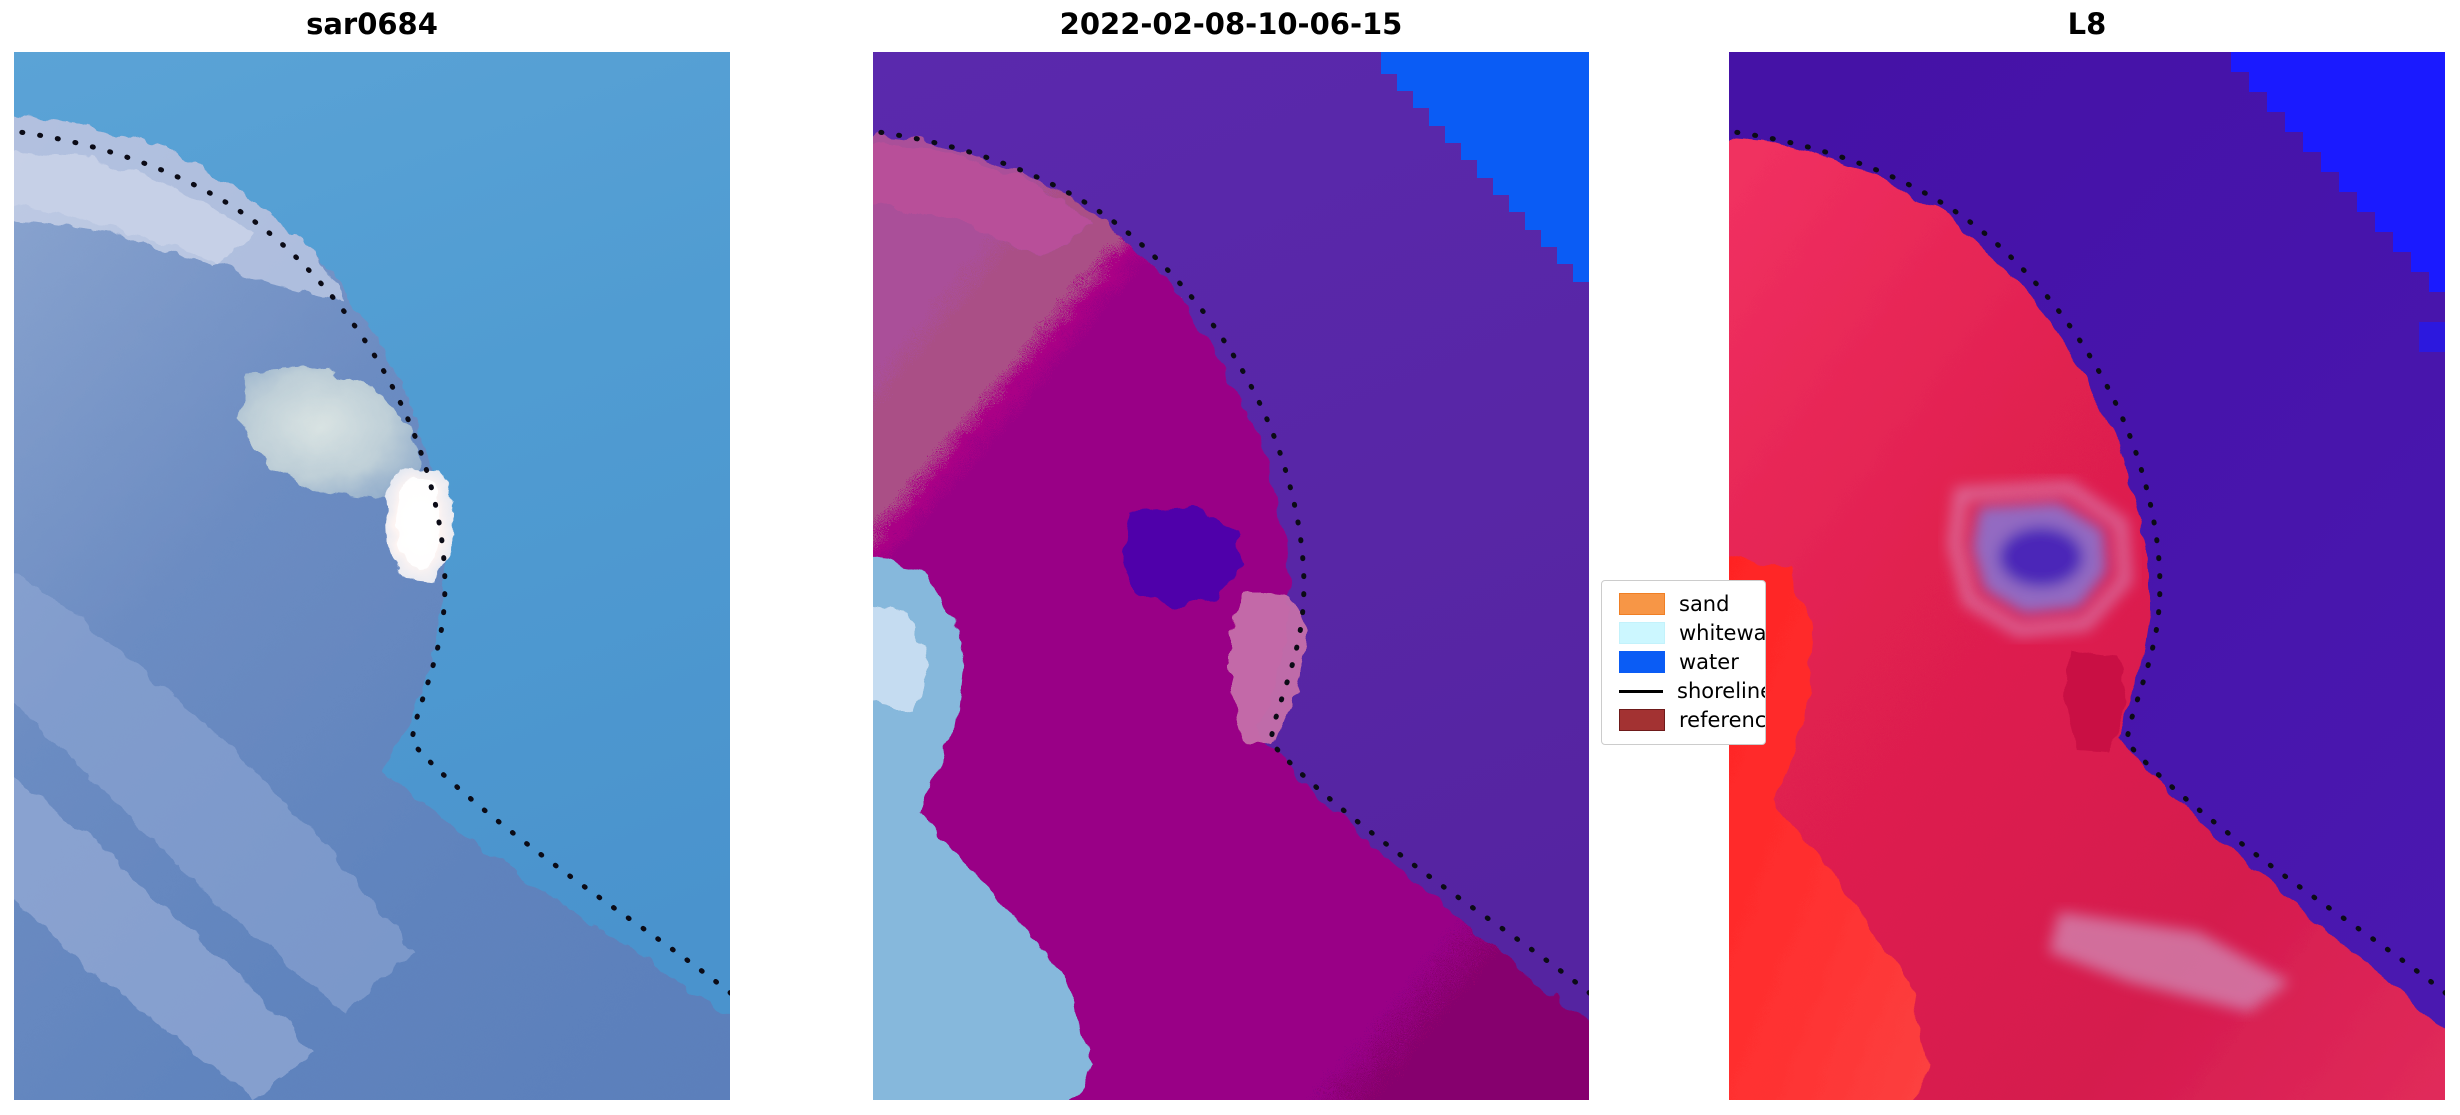 Image resolution: width=2460 pixels, height=1115 pixels. What do you see at coordinates (1722, 632) in the screenshot?
I see `legend-label-whitewater: whitewater` at bounding box center [1722, 632].